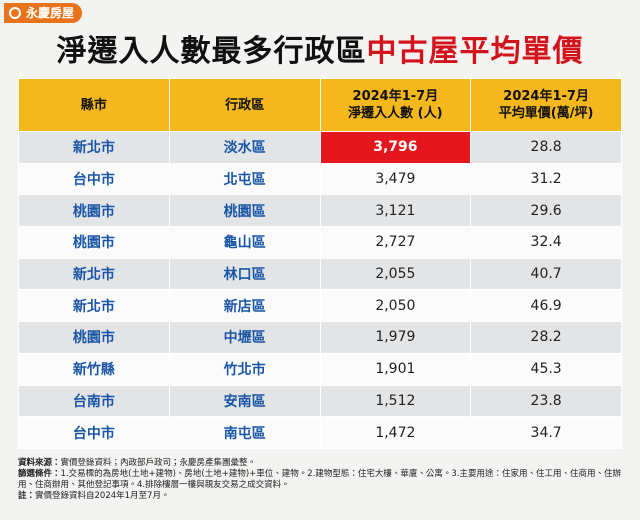 This screenshot has width=640, height=520. Describe the element at coordinates (546, 369) in the screenshot. I see `table-cell: 45.3` at that location.